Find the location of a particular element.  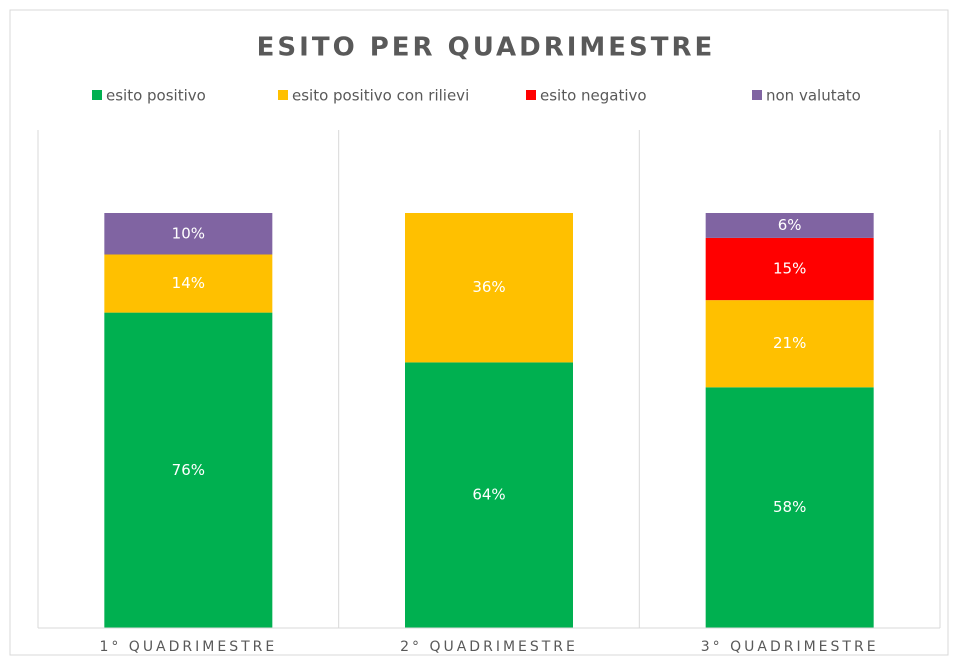

data-label: 76% is located at coordinates (188, 470).